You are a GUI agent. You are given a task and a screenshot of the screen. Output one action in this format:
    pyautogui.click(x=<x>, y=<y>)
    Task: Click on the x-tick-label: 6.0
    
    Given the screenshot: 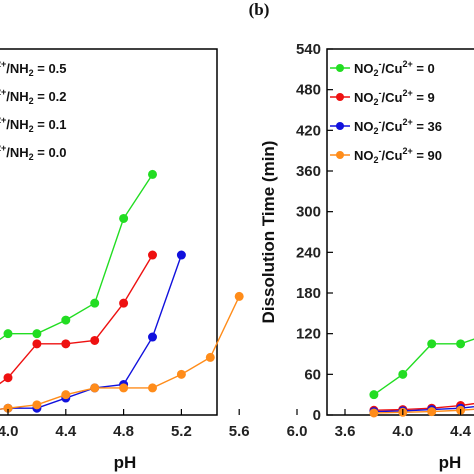 What is the action you would take?
    pyautogui.click(x=297, y=431)
    